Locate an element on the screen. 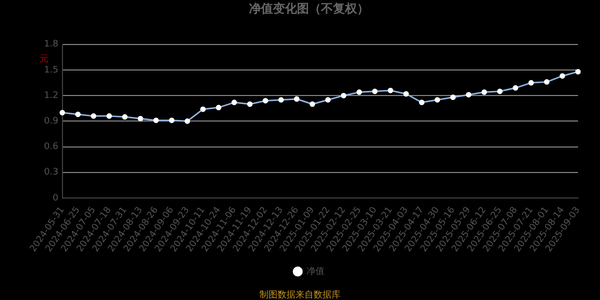 The image size is (600, 300). y-tick-label: 0.9 is located at coordinates (51, 121).